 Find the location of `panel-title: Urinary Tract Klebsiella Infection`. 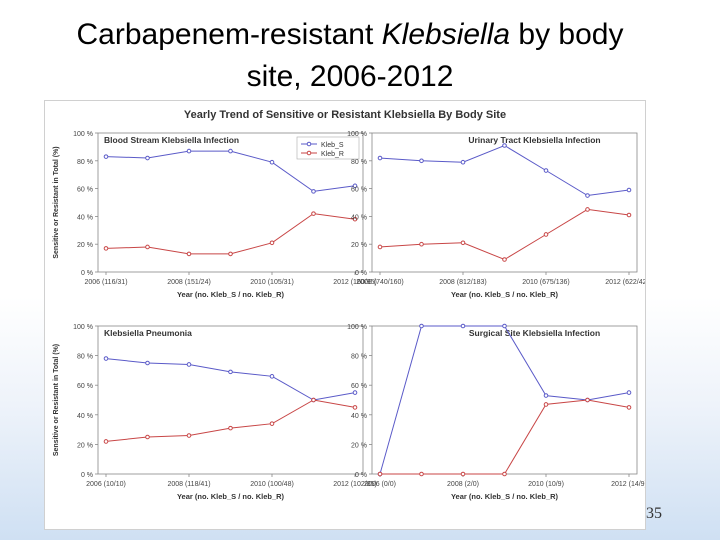

panel-title: Urinary Tract Klebsiella Infection is located at coordinates (534, 140).